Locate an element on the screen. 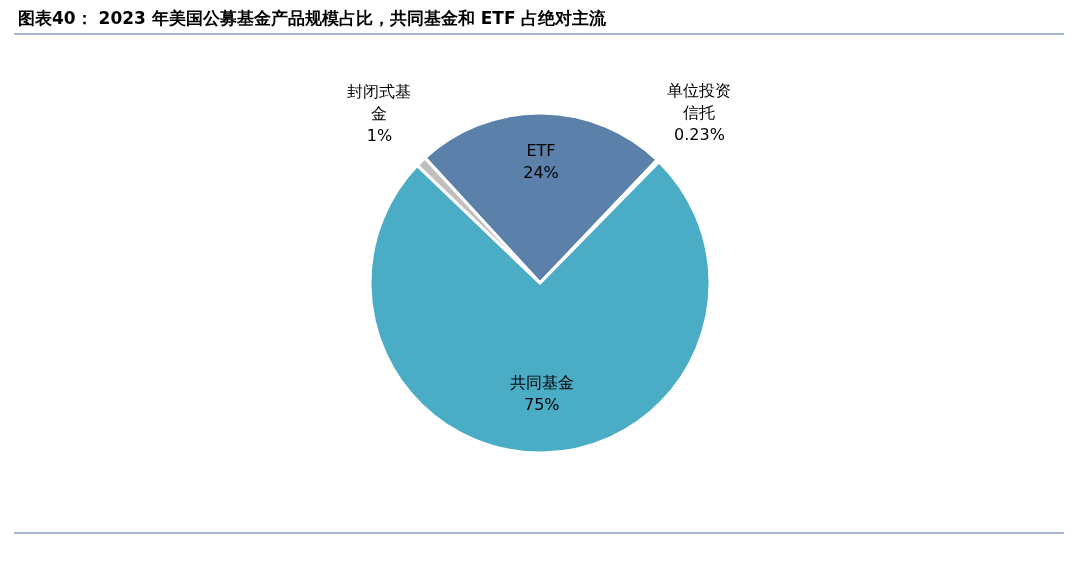 This screenshot has width=1080, height=567. data-label: 24% is located at coordinates (541, 173).